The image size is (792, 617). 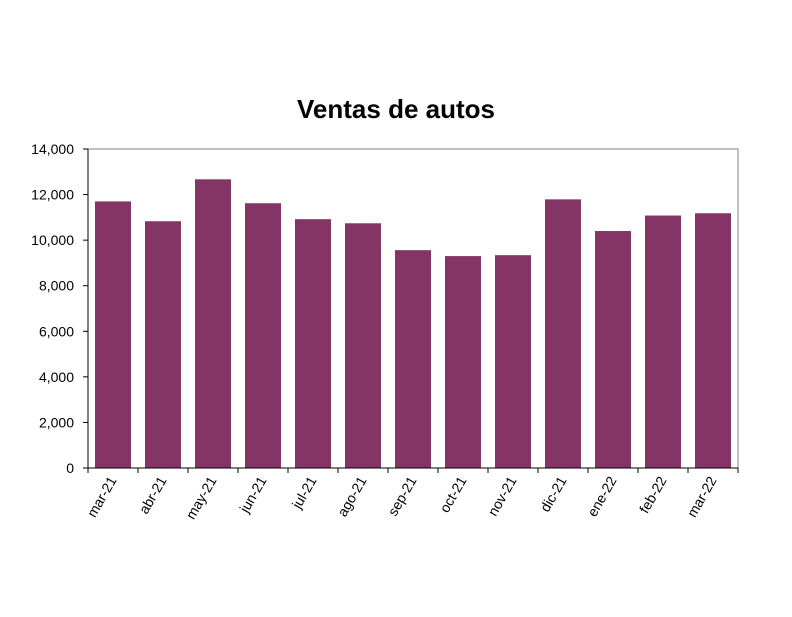 What do you see at coordinates (501, 495) in the screenshot?
I see `x-tick-label: nov-21` at bounding box center [501, 495].